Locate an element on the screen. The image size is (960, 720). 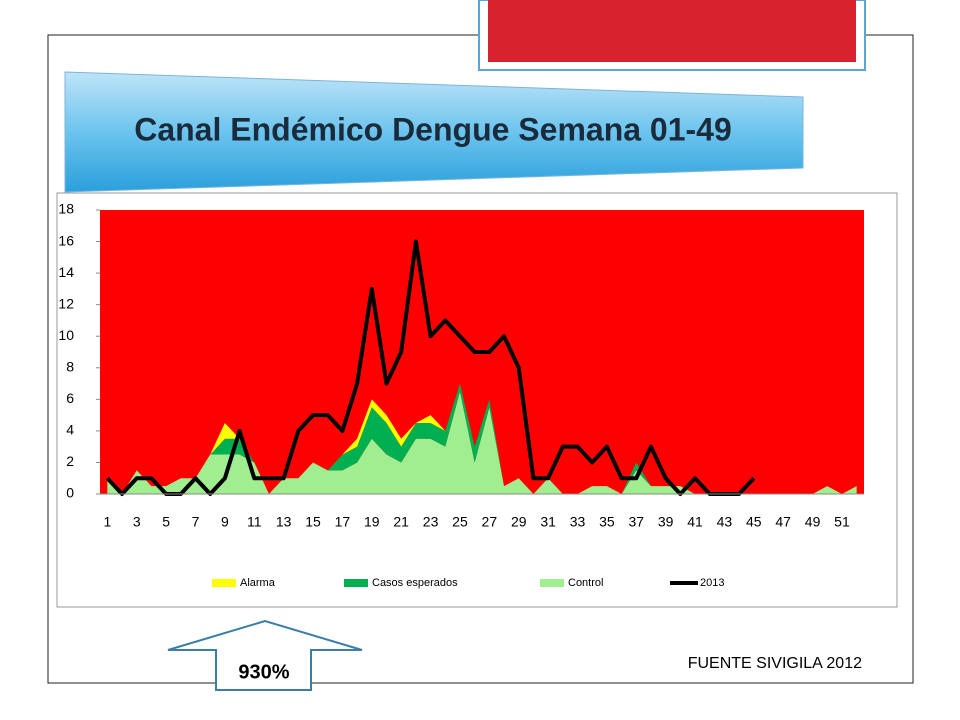
y-tick-label: 12 is located at coordinates (66, 303).